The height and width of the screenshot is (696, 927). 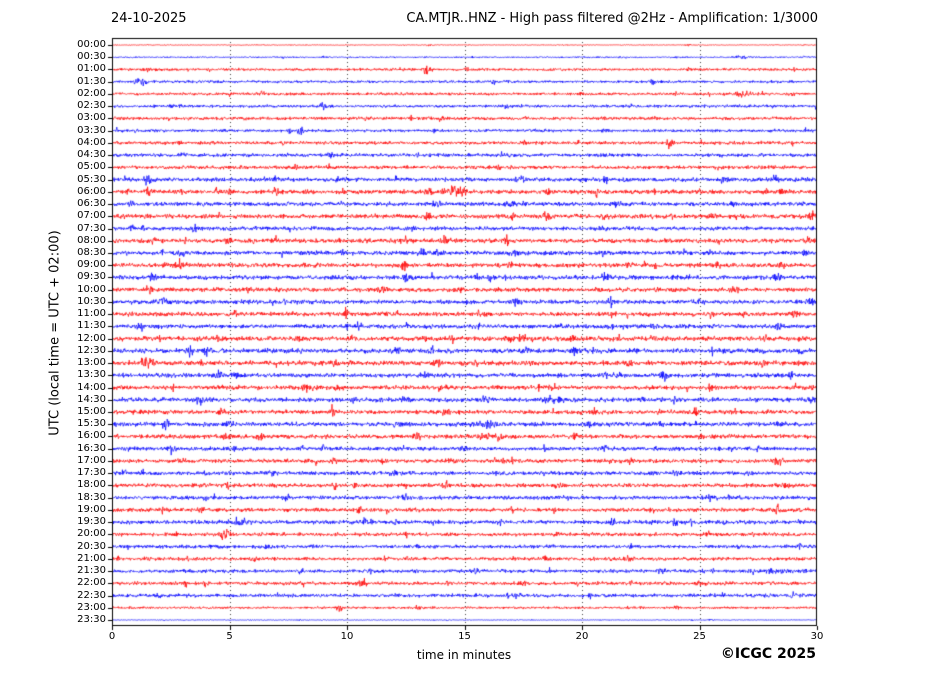 What do you see at coordinates (91, 607) in the screenshot?
I see `y-tick-label: 23:00` at bounding box center [91, 607].